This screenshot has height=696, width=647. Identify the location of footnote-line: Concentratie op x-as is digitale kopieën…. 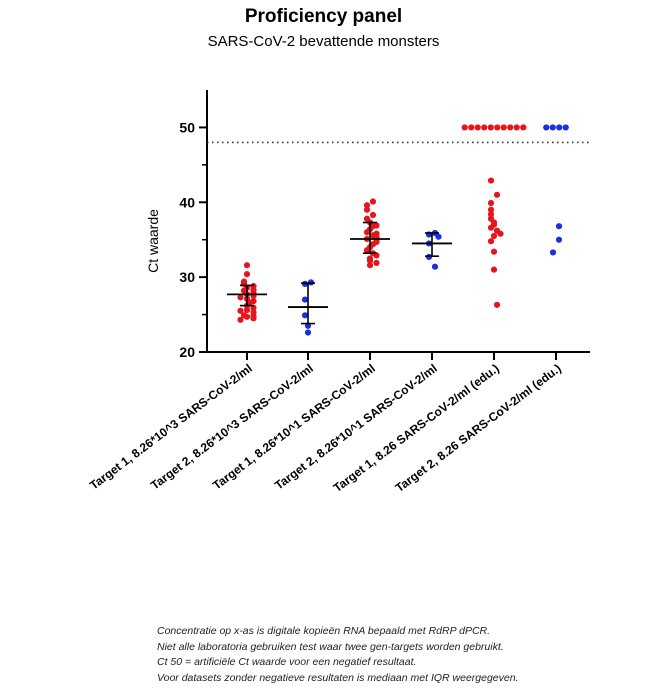
(324, 631).